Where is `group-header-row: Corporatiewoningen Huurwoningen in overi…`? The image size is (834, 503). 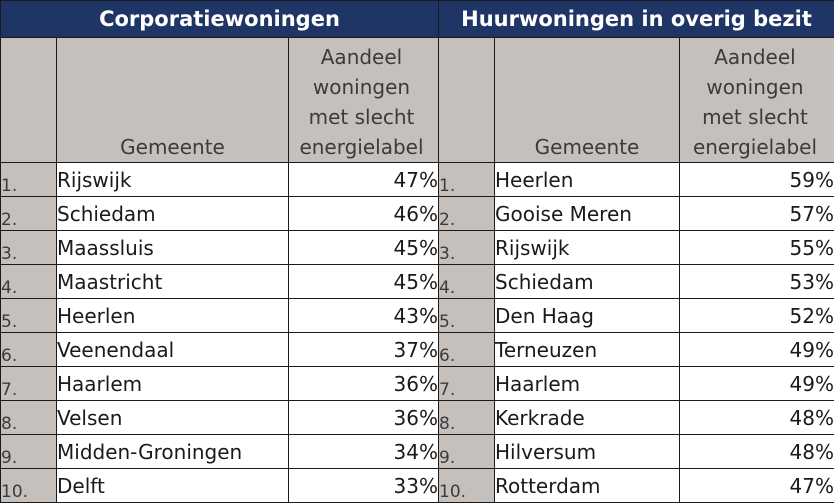
group-header-row: Corporatiewoningen Huurwoningen in overi… is located at coordinates (417, 19).